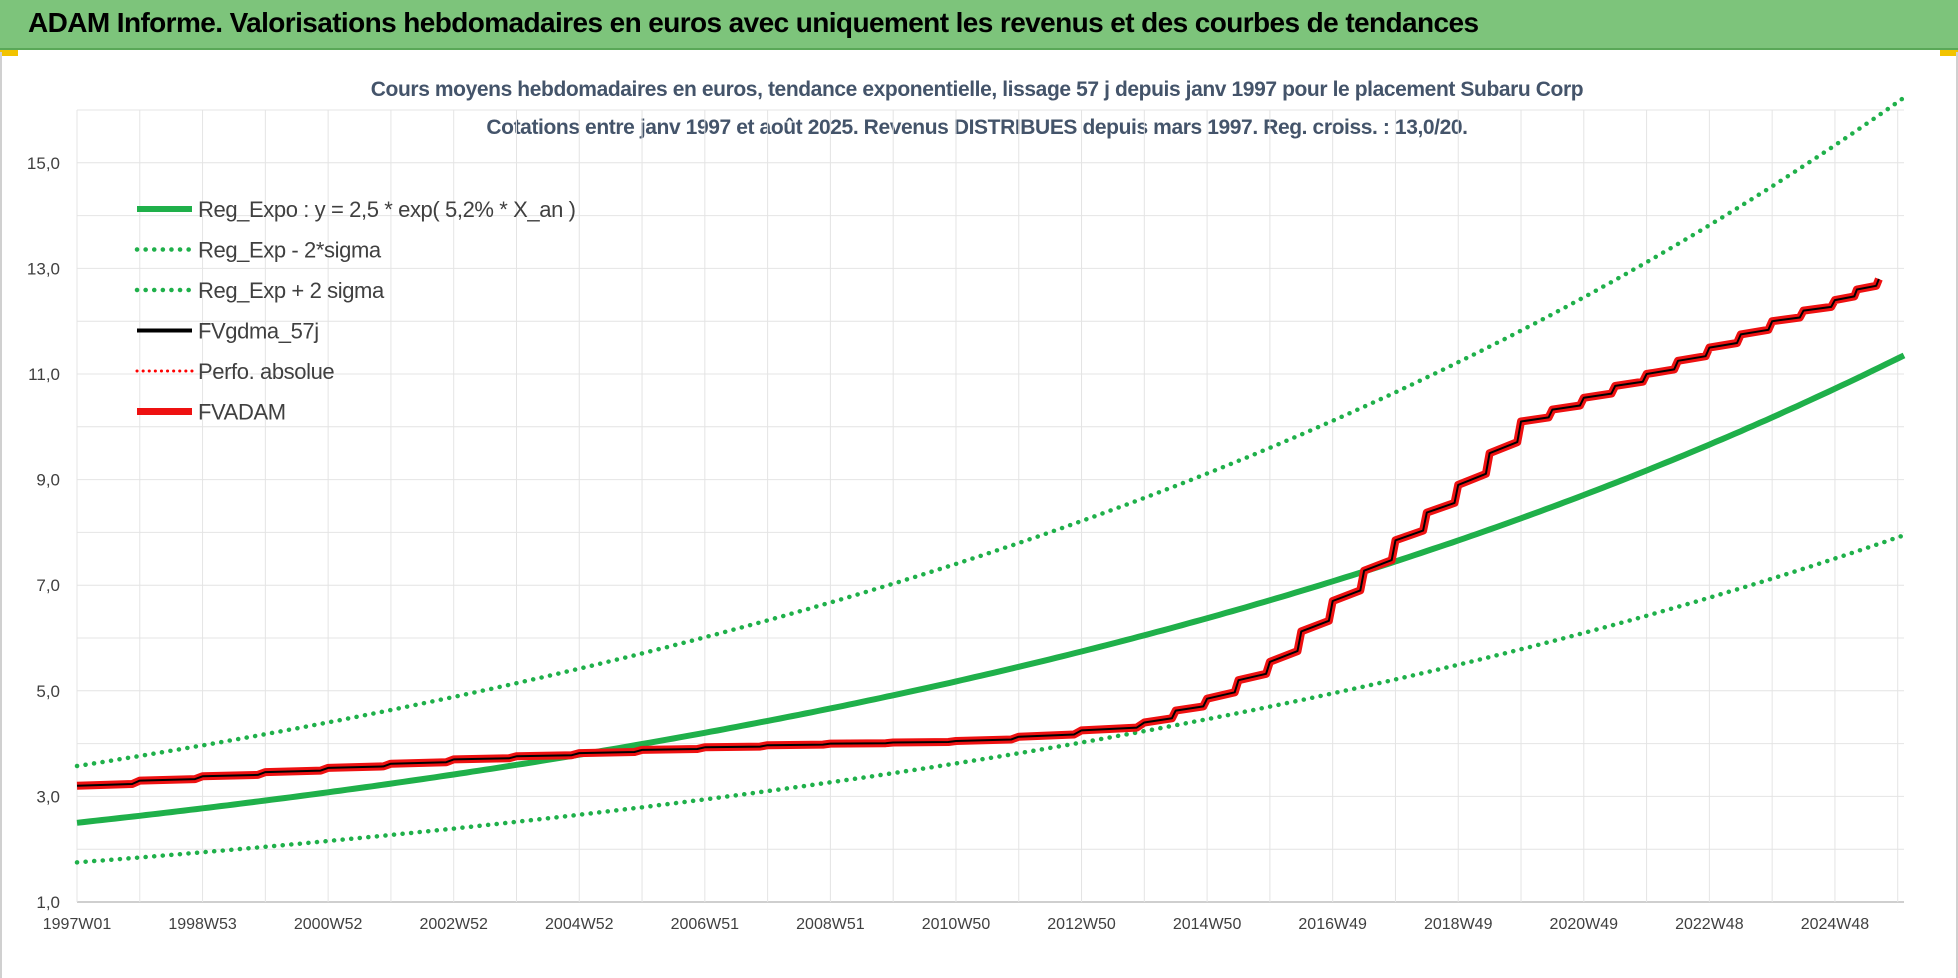 The image size is (1958, 978). Describe the element at coordinates (1949, 53) in the screenshot. I see `corner-marker-right` at that location.